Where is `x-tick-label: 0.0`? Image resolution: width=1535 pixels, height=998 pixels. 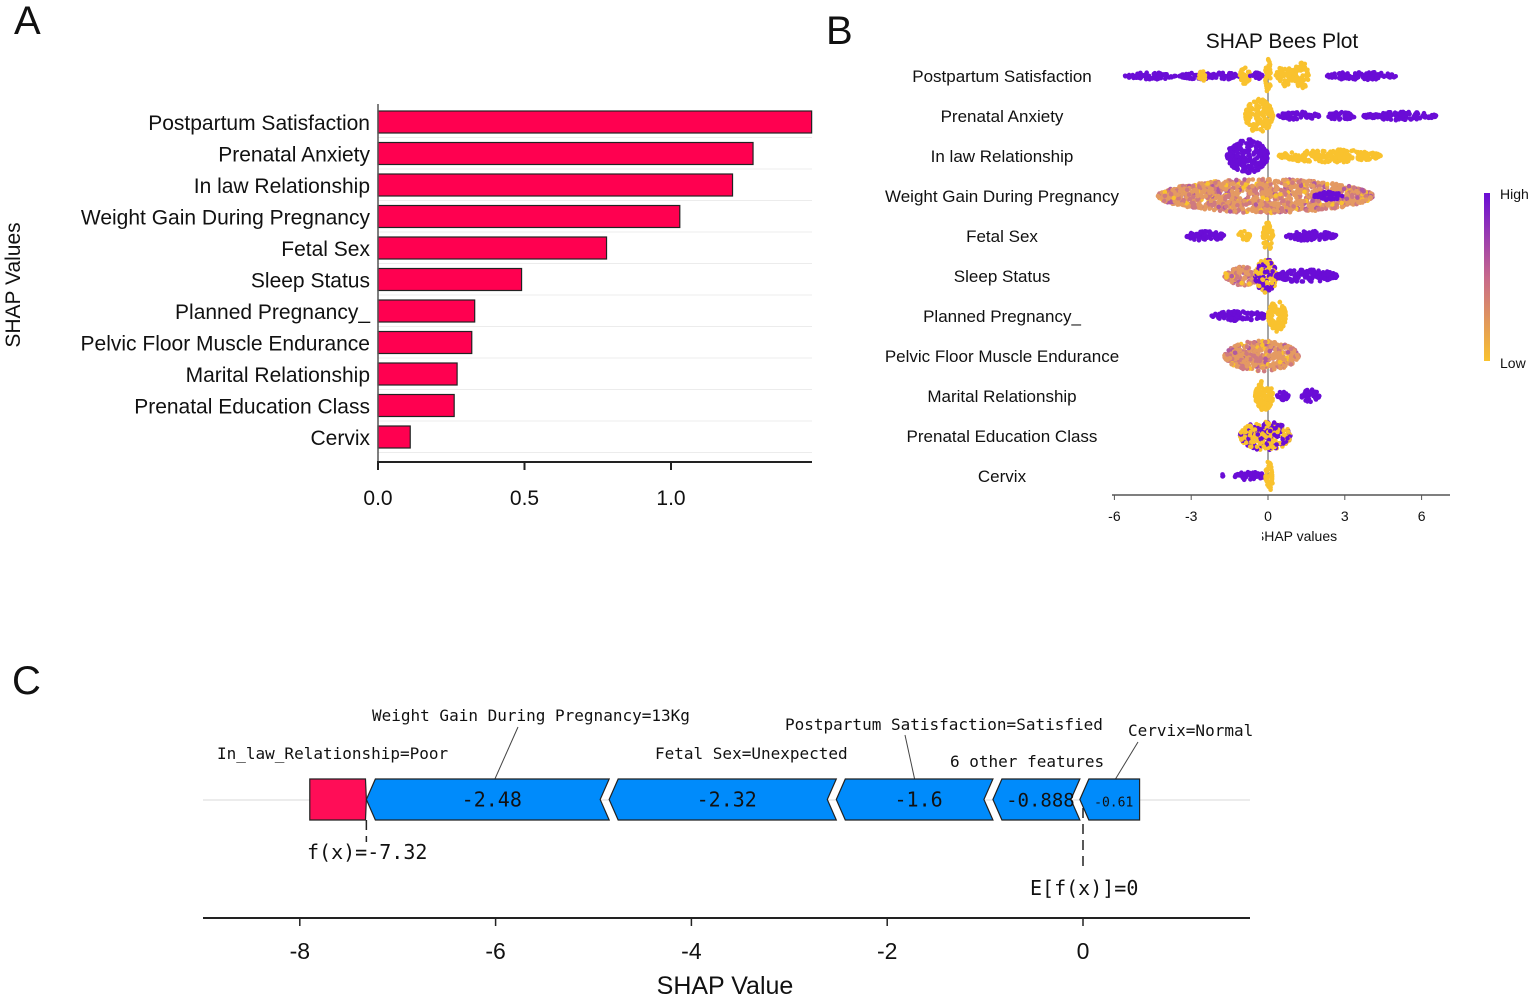
x-tick-label: 0.0 is located at coordinates (377, 498).